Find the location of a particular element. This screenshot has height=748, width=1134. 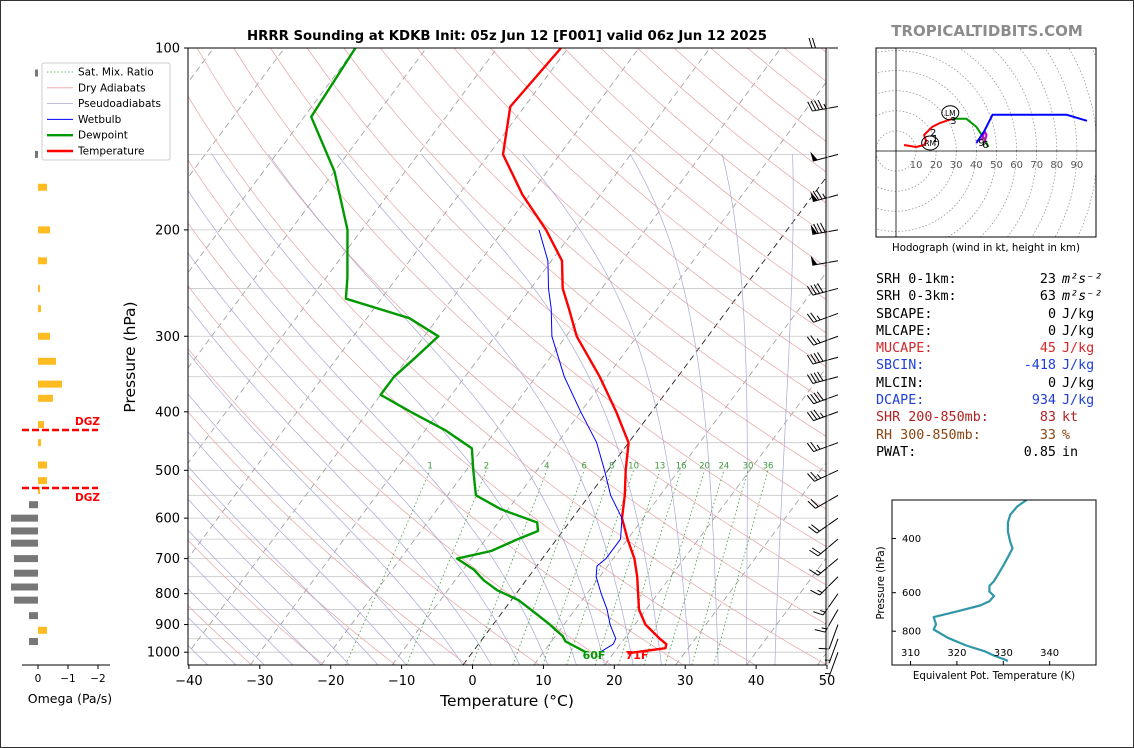

stat-unit: in is located at coordinates (1070, 452).